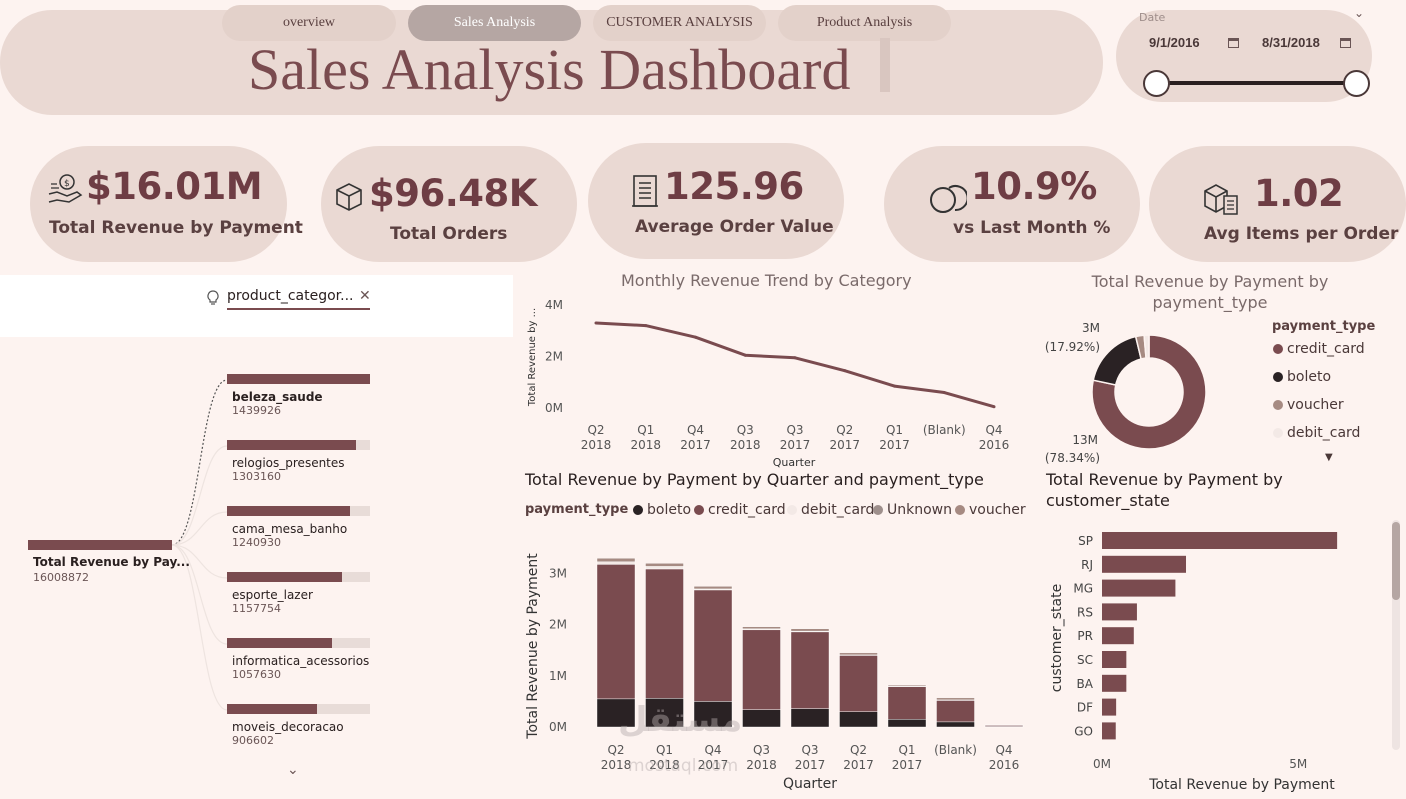  Describe the element at coordinates (997, 510) in the screenshot. I see `legend-label: voucher` at that location.